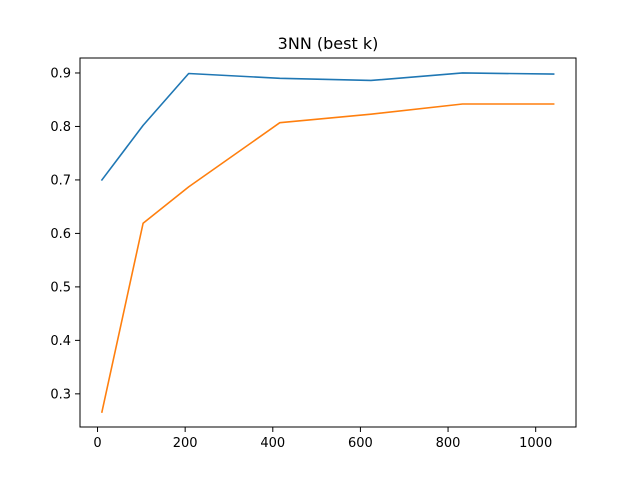 The image size is (640, 480). Describe the element at coordinates (60, 127) in the screenshot. I see `y-tick-label: 0.8` at that location.